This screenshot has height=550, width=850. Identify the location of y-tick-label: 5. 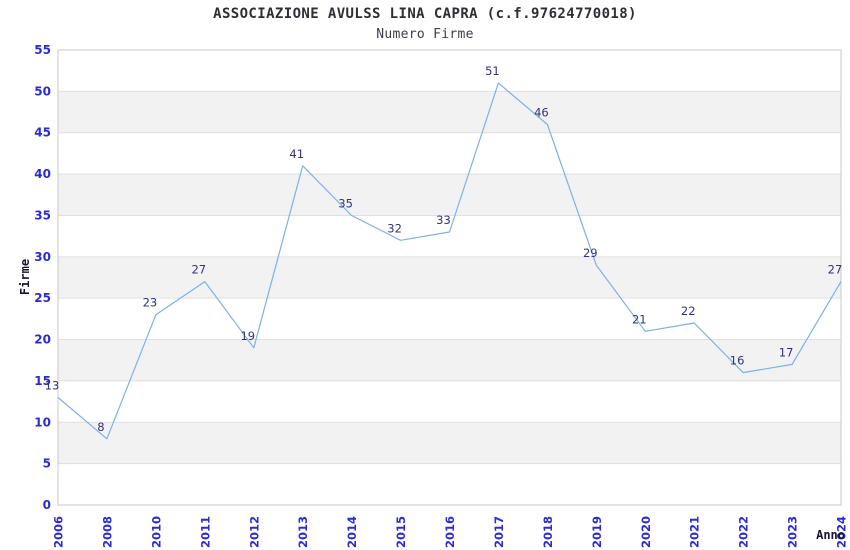
(47, 464).